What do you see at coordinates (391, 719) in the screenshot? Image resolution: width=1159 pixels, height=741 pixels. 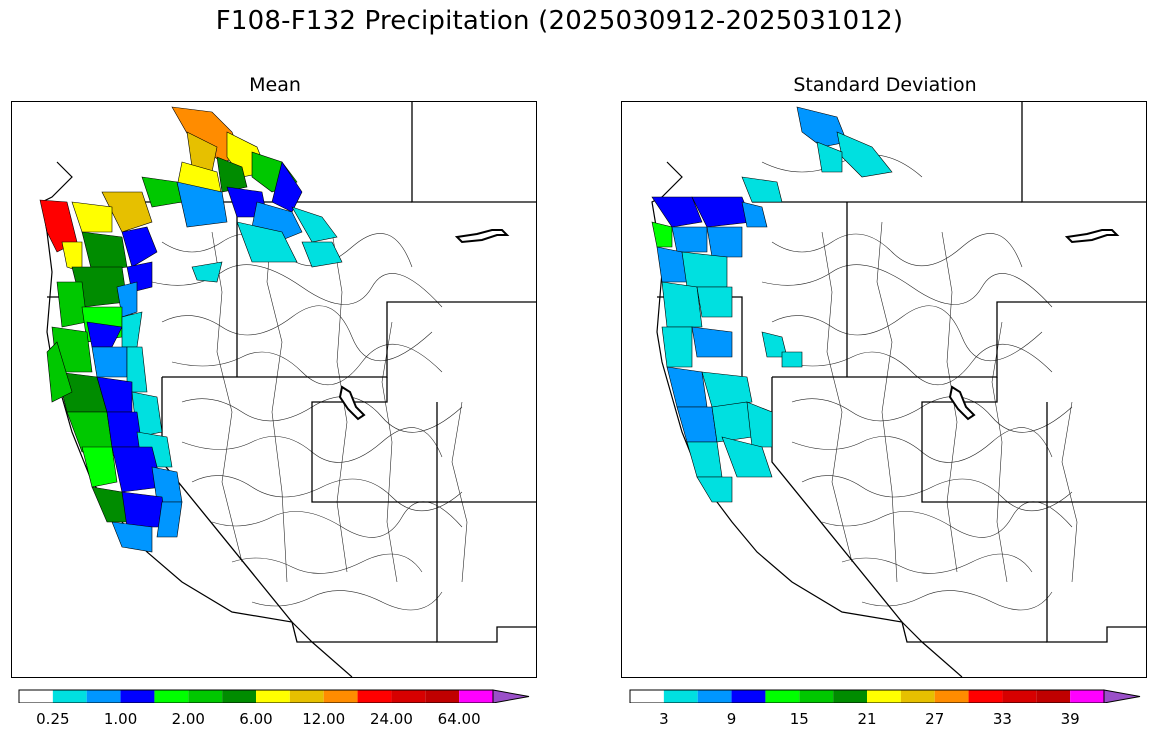 I see `colorbar-tick-label: 24.00` at bounding box center [391, 719].